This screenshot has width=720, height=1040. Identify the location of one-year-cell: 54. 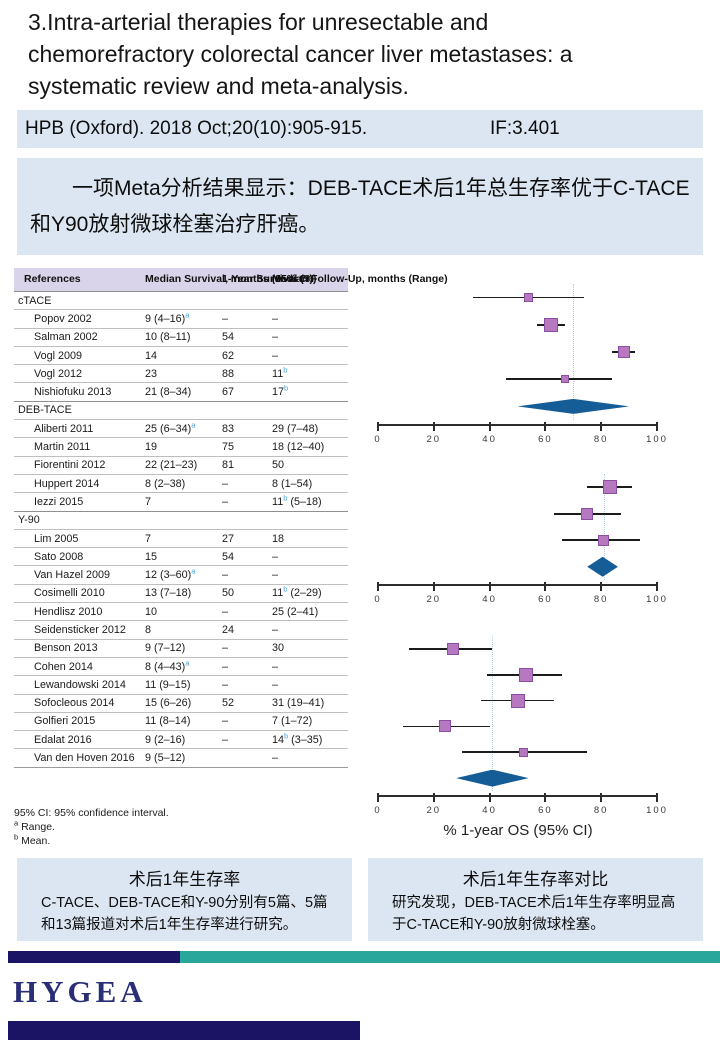
(228, 556).